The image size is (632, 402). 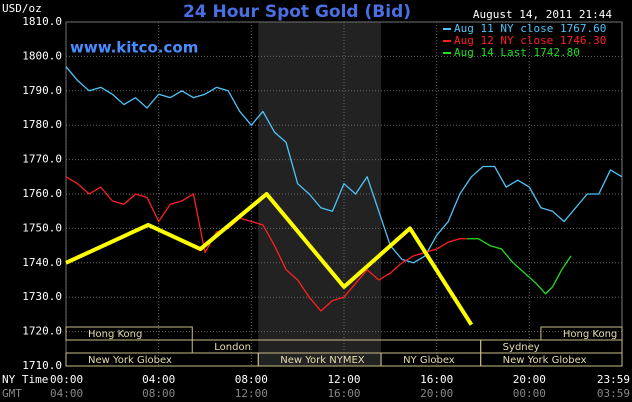 I want to click on session-label: Sydney, so click(x=521, y=347).